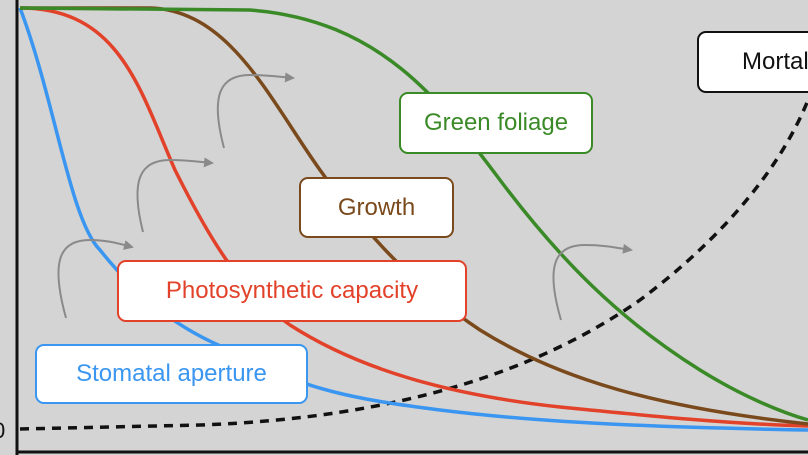  What do you see at coordinates (2, 431) in the screenshot?
I see `y-axis-zero-label: 0` at bounding box center [2, 431].